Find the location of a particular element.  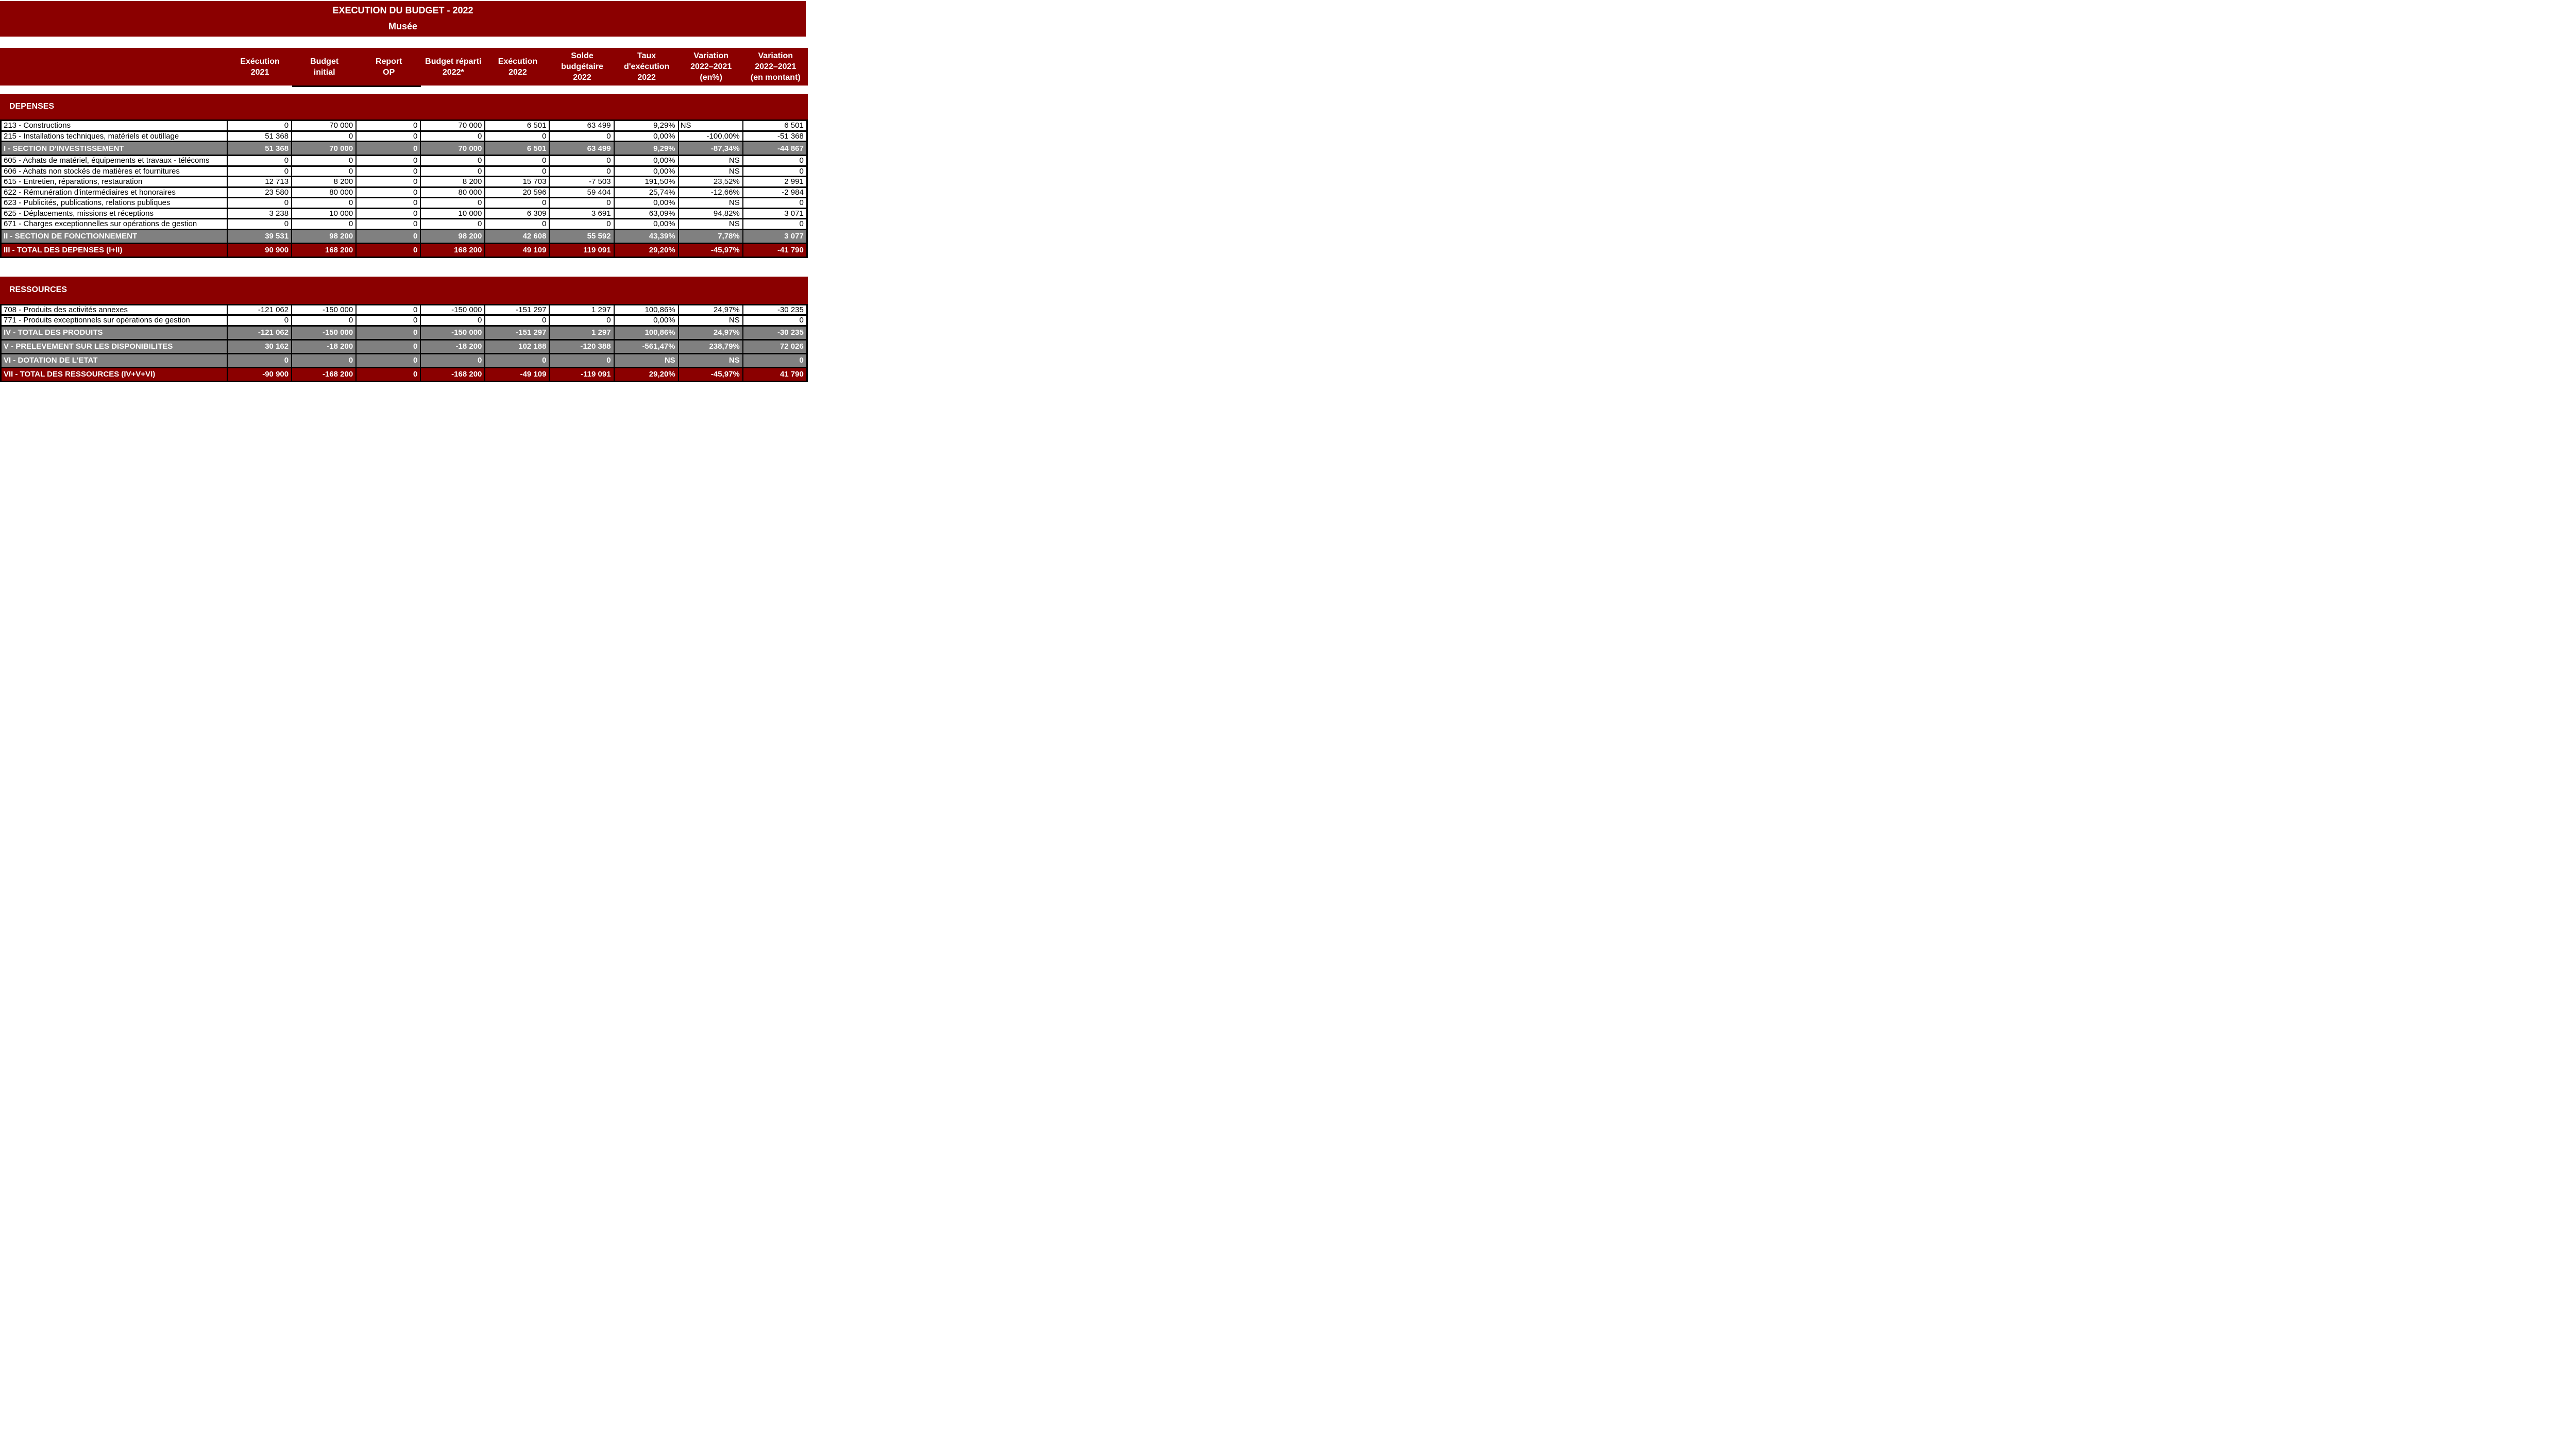

row-label: VII - TOTAL DES RESSOURCES (IV+V+VI) is located at coordinates (114, 375).